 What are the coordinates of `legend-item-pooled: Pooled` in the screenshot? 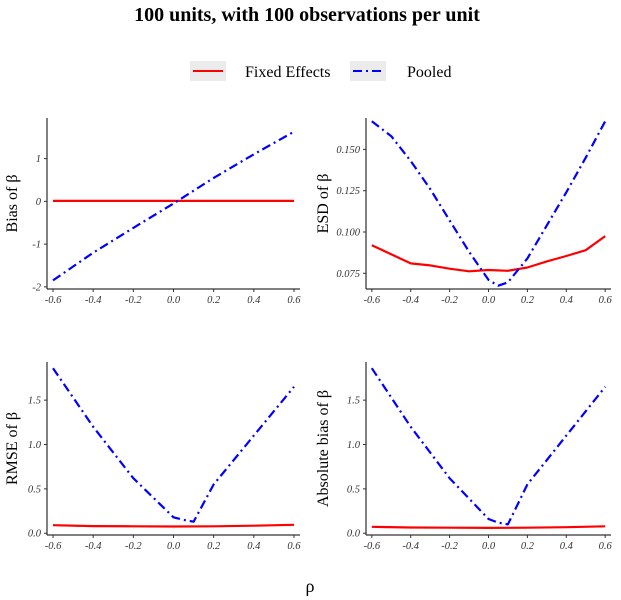 It's located at (400, 71).